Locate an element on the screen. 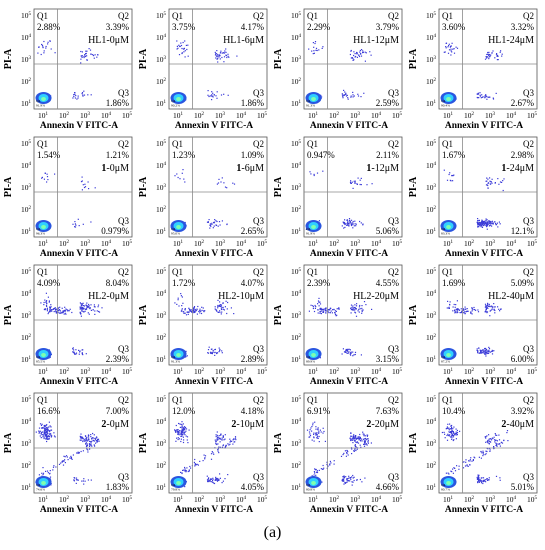 The width and height of the screenshot is (545, 550). q3-value: 2.59% is located at coordinates (388, 103).